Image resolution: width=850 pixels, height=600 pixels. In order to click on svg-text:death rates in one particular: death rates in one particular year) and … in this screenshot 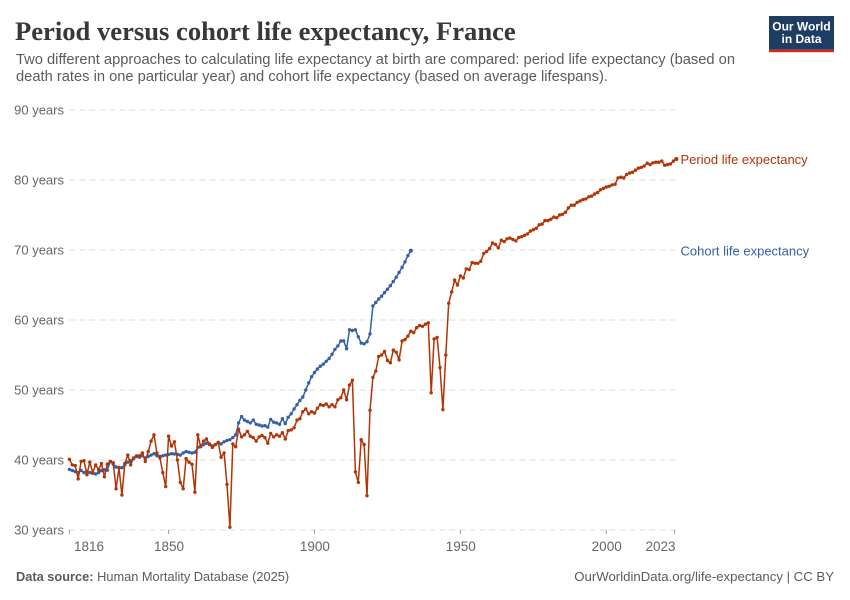, I will do `click(312, 77)`.